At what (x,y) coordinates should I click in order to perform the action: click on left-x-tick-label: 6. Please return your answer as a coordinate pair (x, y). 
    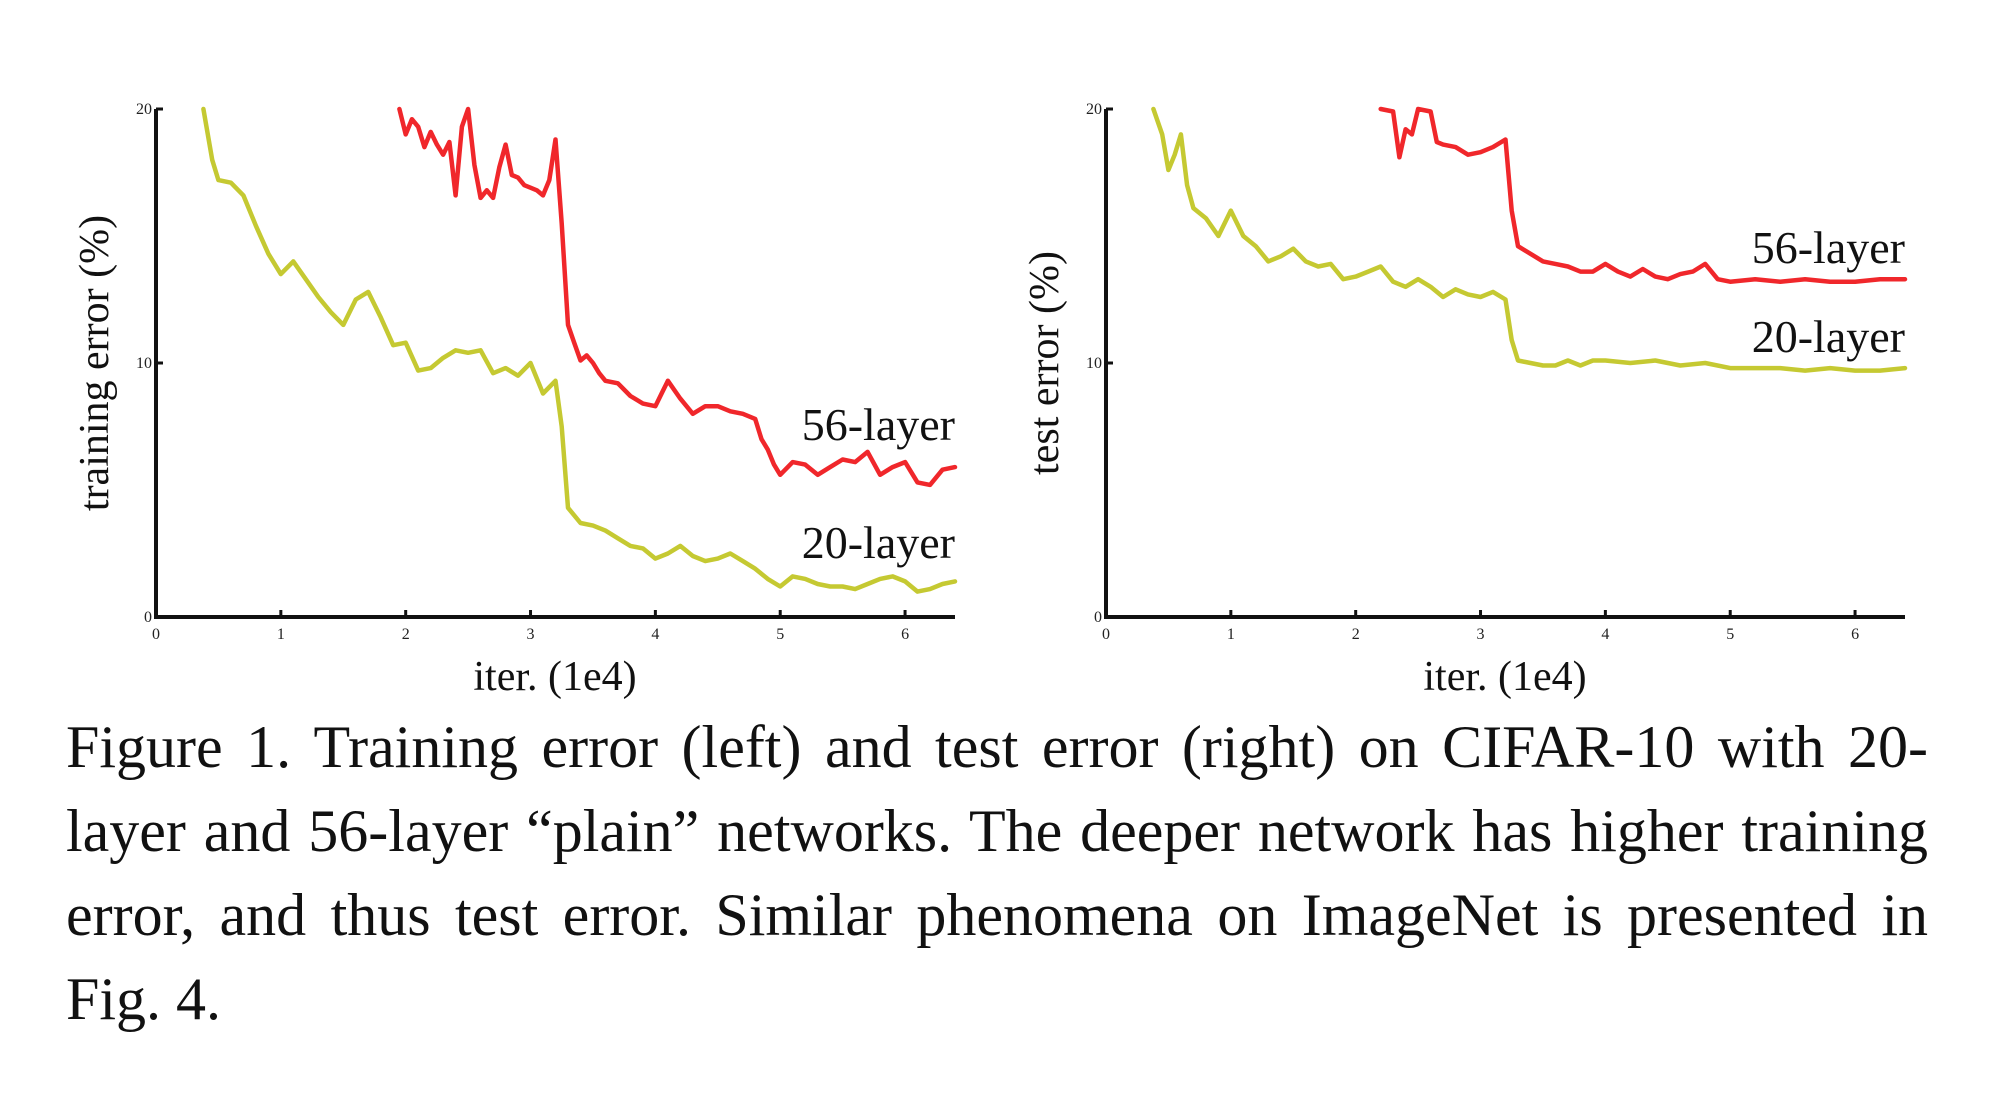
    Looking at the image, I should click on (905, 634).